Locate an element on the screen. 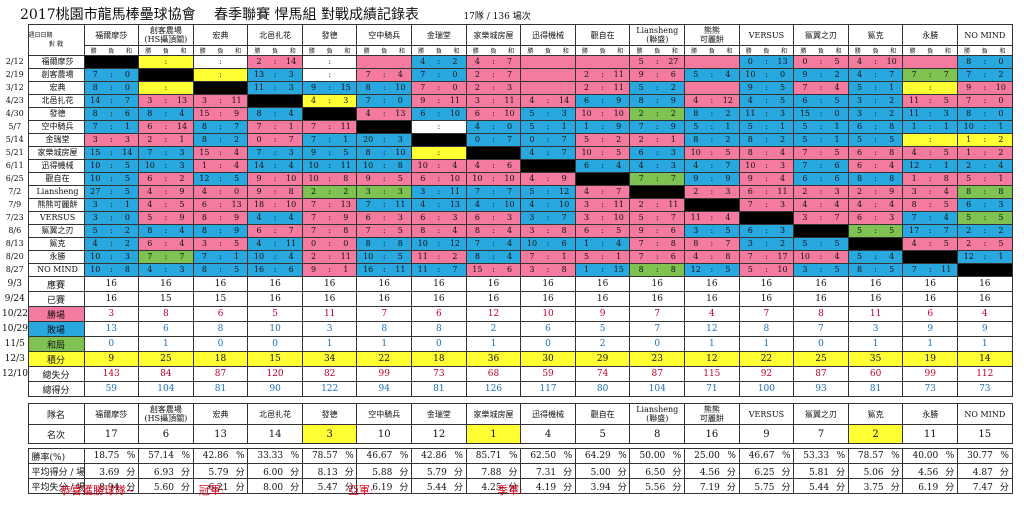 Image resolution: width=1024 pixels, height=506 pixels. match-cell: 9:10 is located at coordinates (275, 179).